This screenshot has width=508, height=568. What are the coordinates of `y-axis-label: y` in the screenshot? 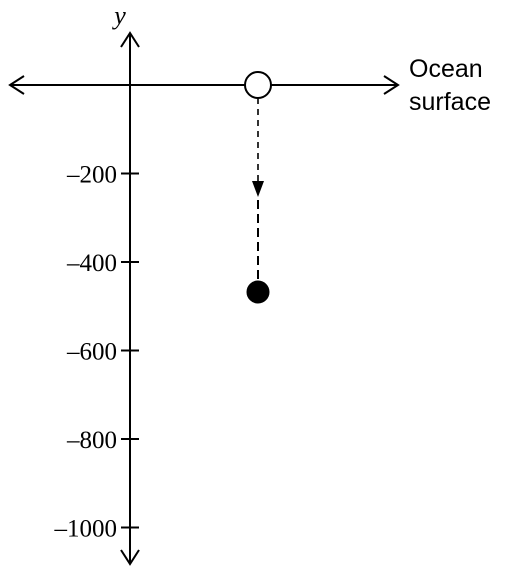 It's located at (118, 15).